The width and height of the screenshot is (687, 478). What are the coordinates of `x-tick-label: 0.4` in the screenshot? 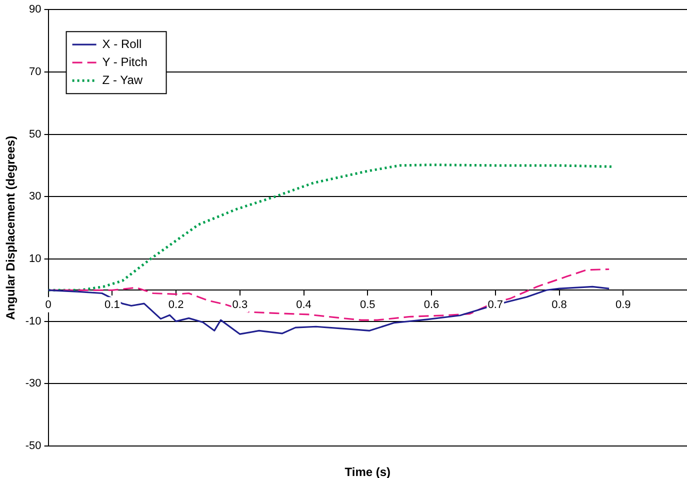 It's located at (304, 304).